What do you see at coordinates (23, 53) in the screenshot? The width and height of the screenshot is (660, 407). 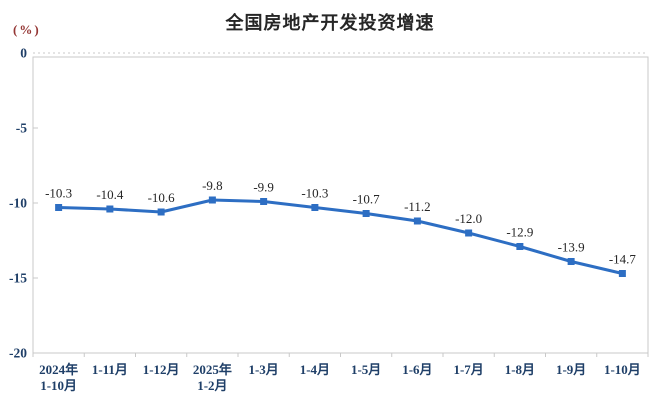 I see `y-axis-tick-label: 0` at bounding box center [23, 53].